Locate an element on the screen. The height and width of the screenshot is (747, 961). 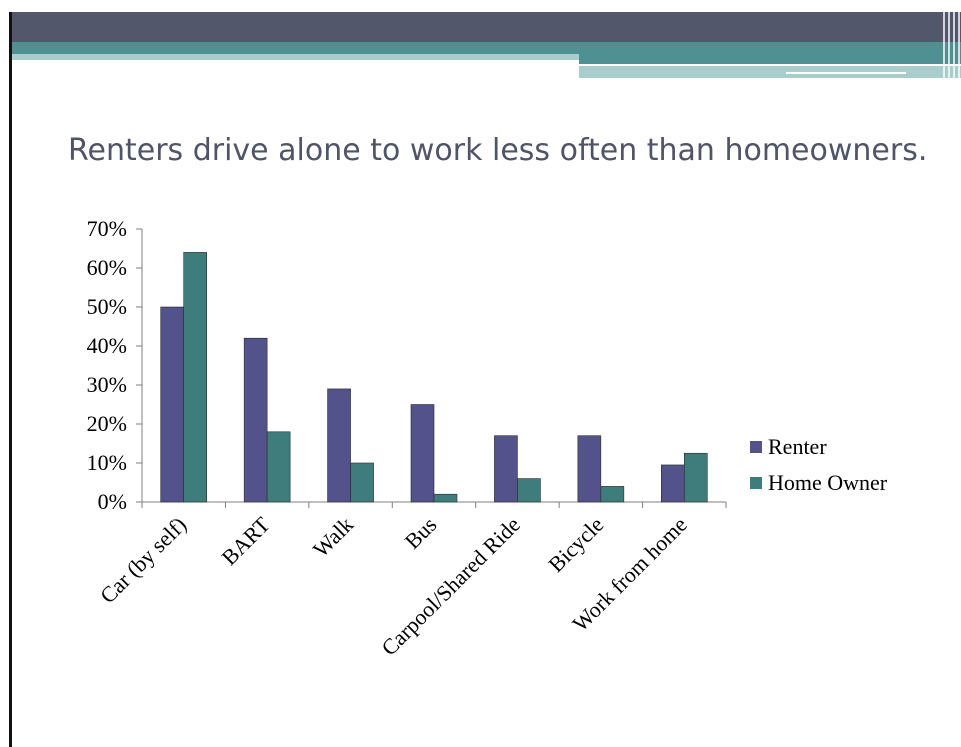
y-tick-label: 20% is located at coordinates (107, 423).